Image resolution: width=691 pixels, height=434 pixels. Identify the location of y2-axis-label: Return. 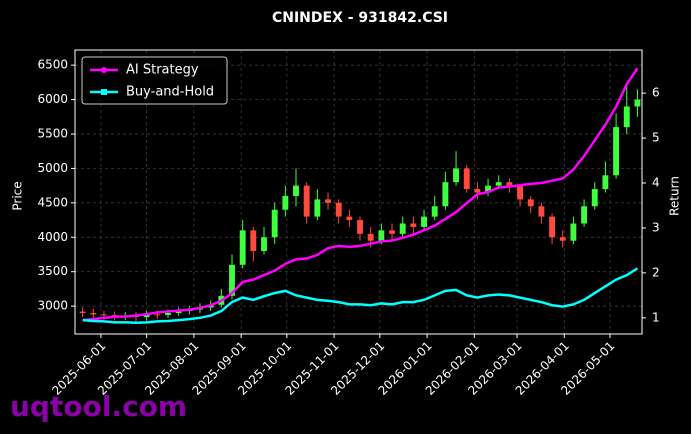
(675, 196).